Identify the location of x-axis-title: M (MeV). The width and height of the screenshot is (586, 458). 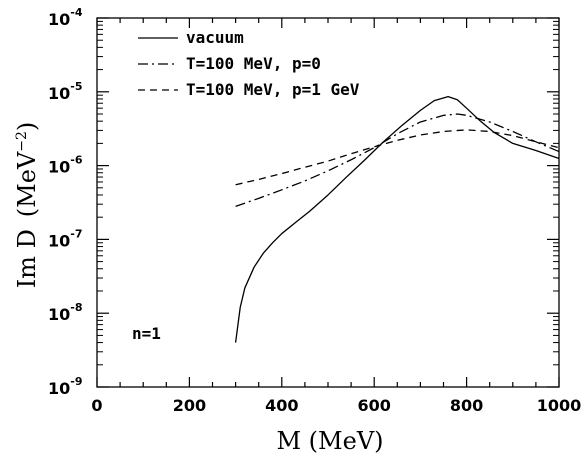
(329, 441).